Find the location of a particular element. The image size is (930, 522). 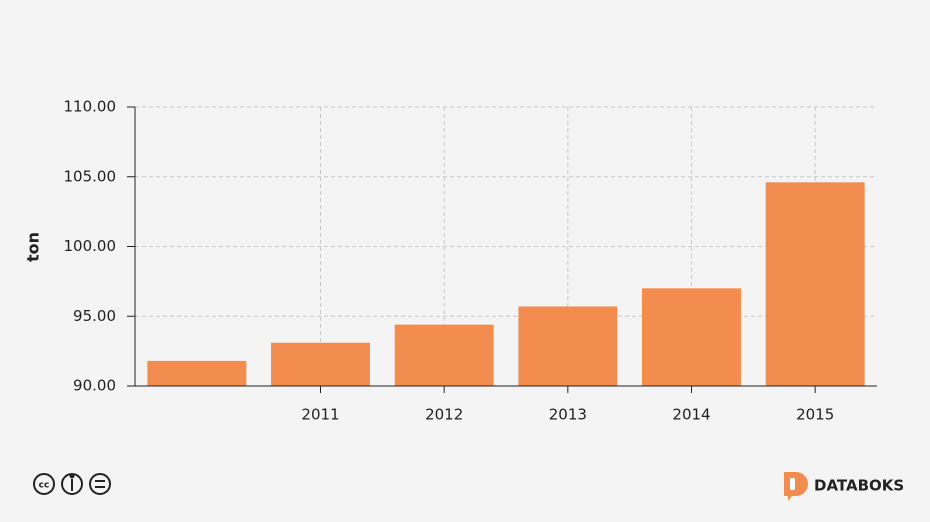

svg-text: cc is located at coordinates (44, 486).